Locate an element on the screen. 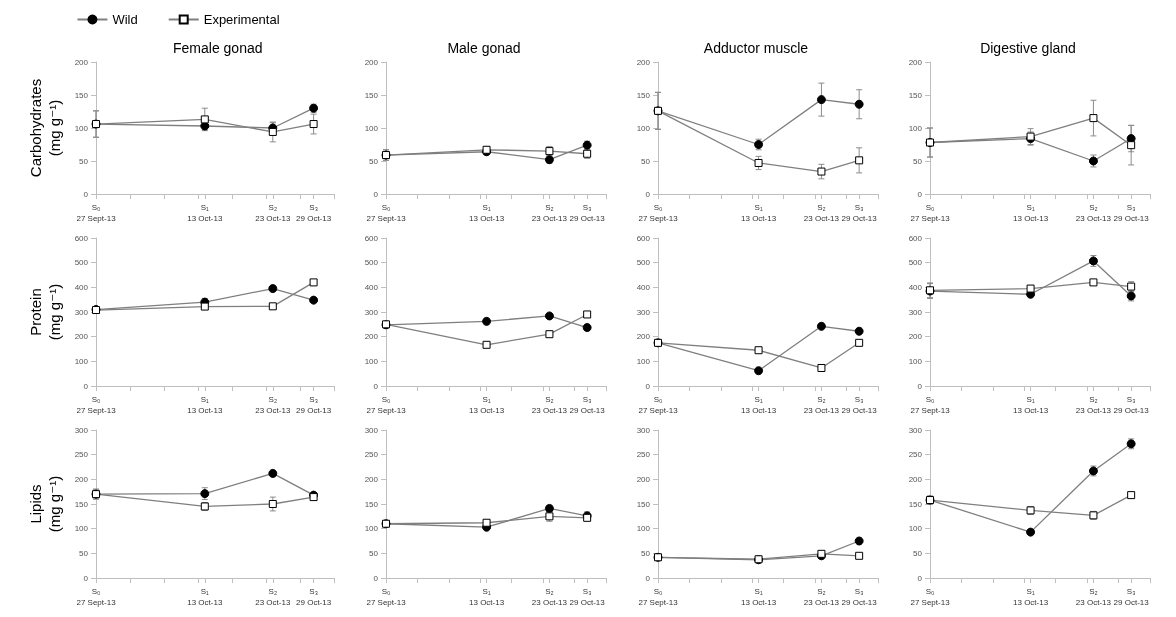  chart-title: Adductor muscle is located at coordinates (756, 48).